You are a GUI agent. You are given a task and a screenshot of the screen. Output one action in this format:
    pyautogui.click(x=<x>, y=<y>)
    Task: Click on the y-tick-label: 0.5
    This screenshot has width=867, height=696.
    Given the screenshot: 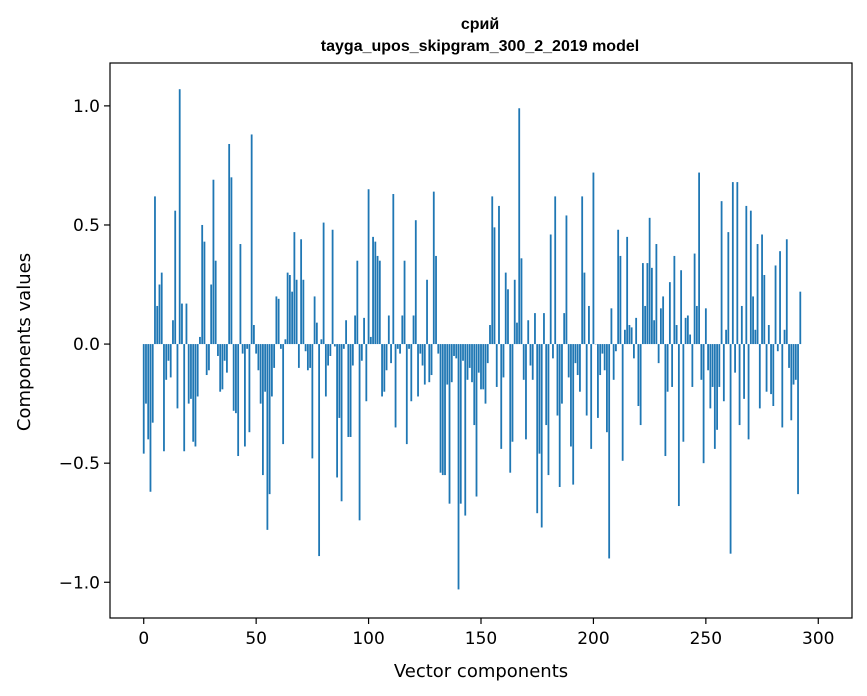 What is the action you would take?
    pyautogui.click(x=86, y=226)
    